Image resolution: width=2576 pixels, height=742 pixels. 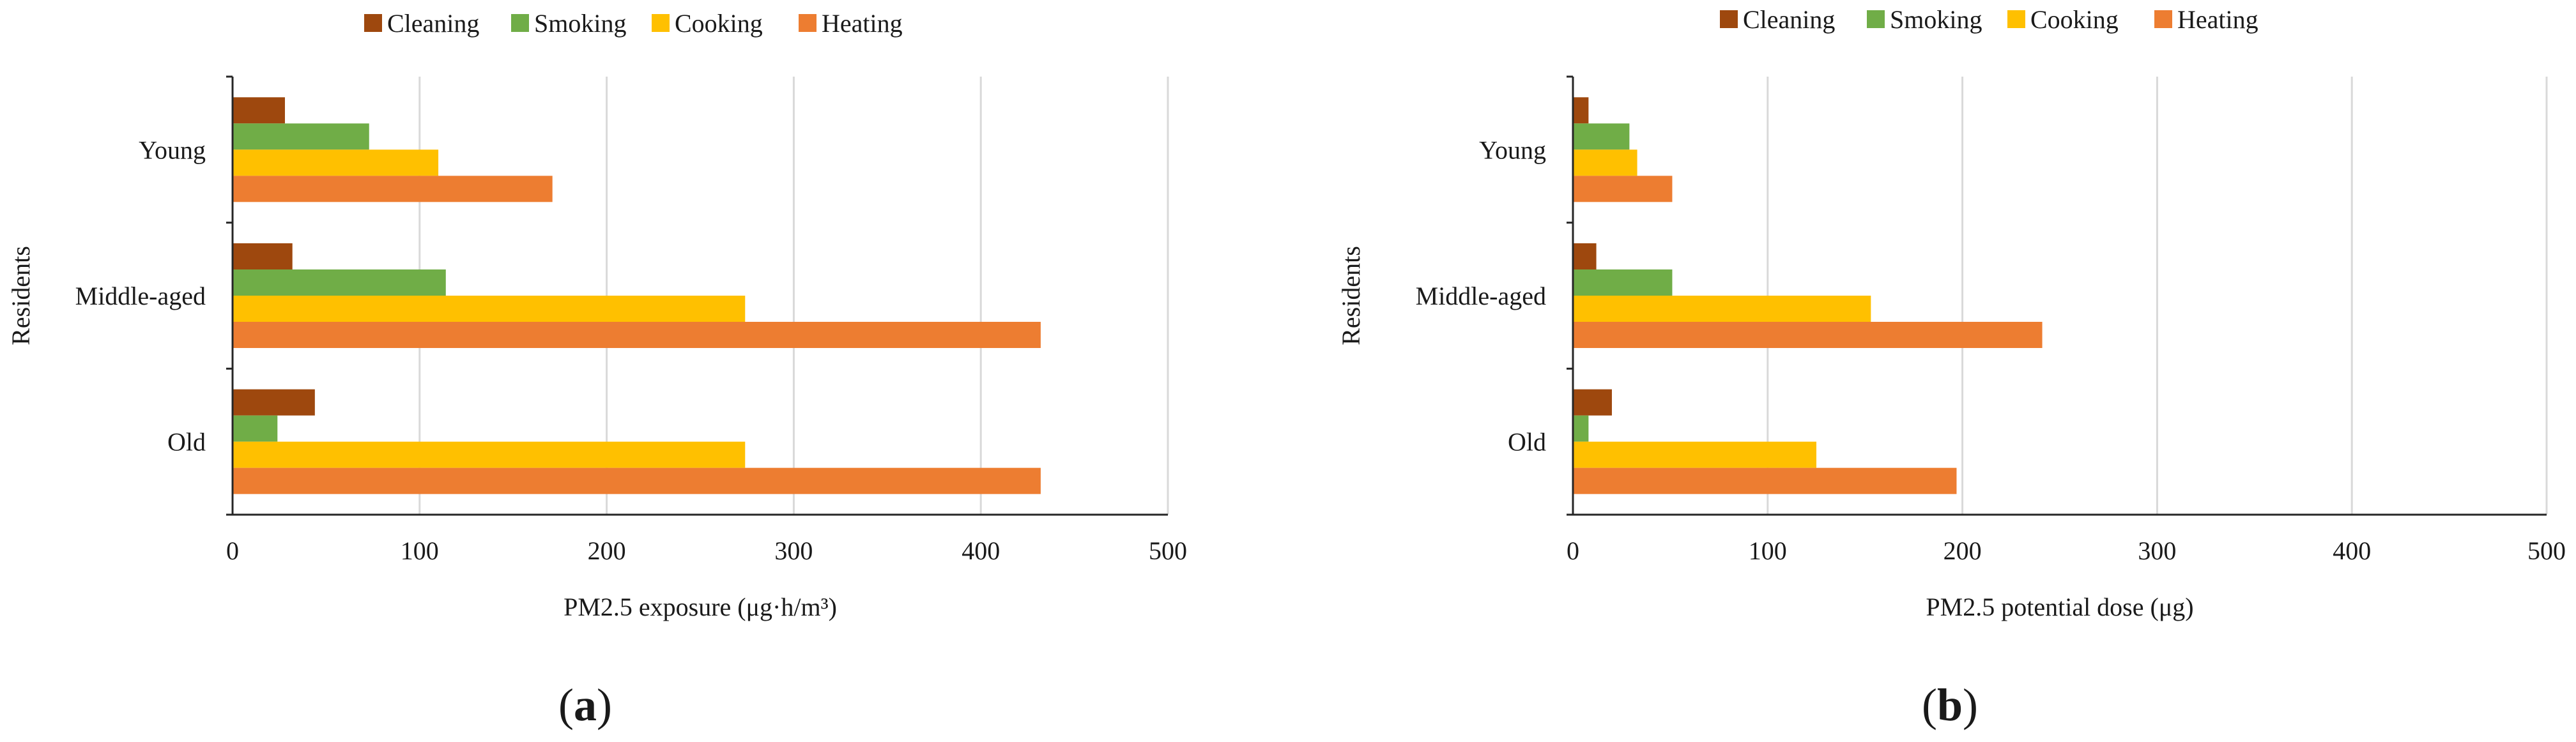 I want to click on x-axis-title: PM2.5 exposure (μg·h/m³), so click(x=700, y=607).